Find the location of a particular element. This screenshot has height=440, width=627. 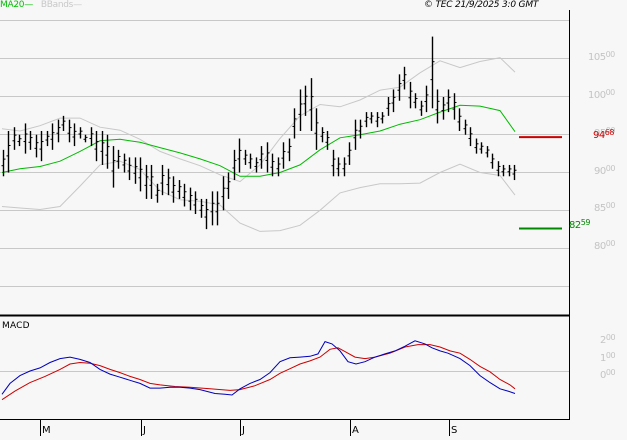

legend-ma20: MA20— is located at coordinates (16, 5).